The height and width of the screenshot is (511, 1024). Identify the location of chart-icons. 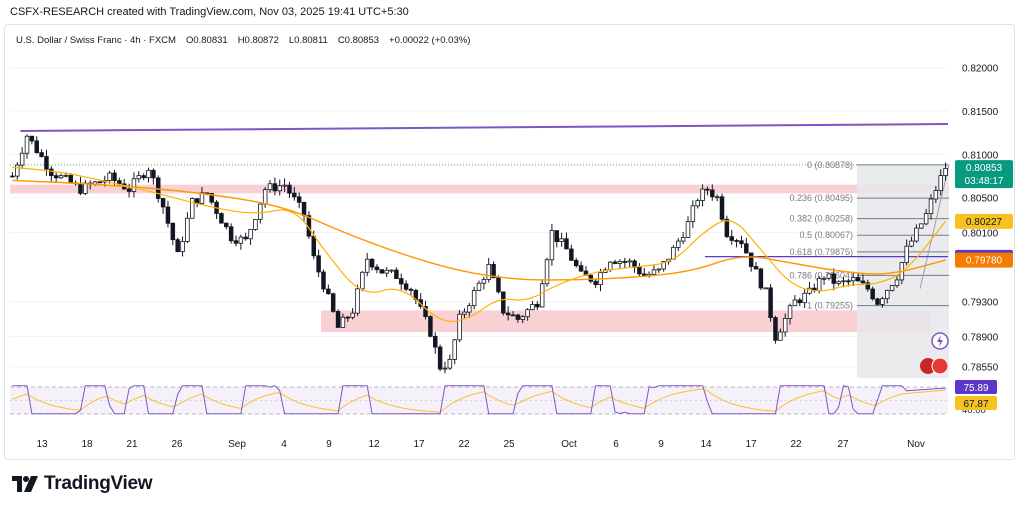
(934, 353).